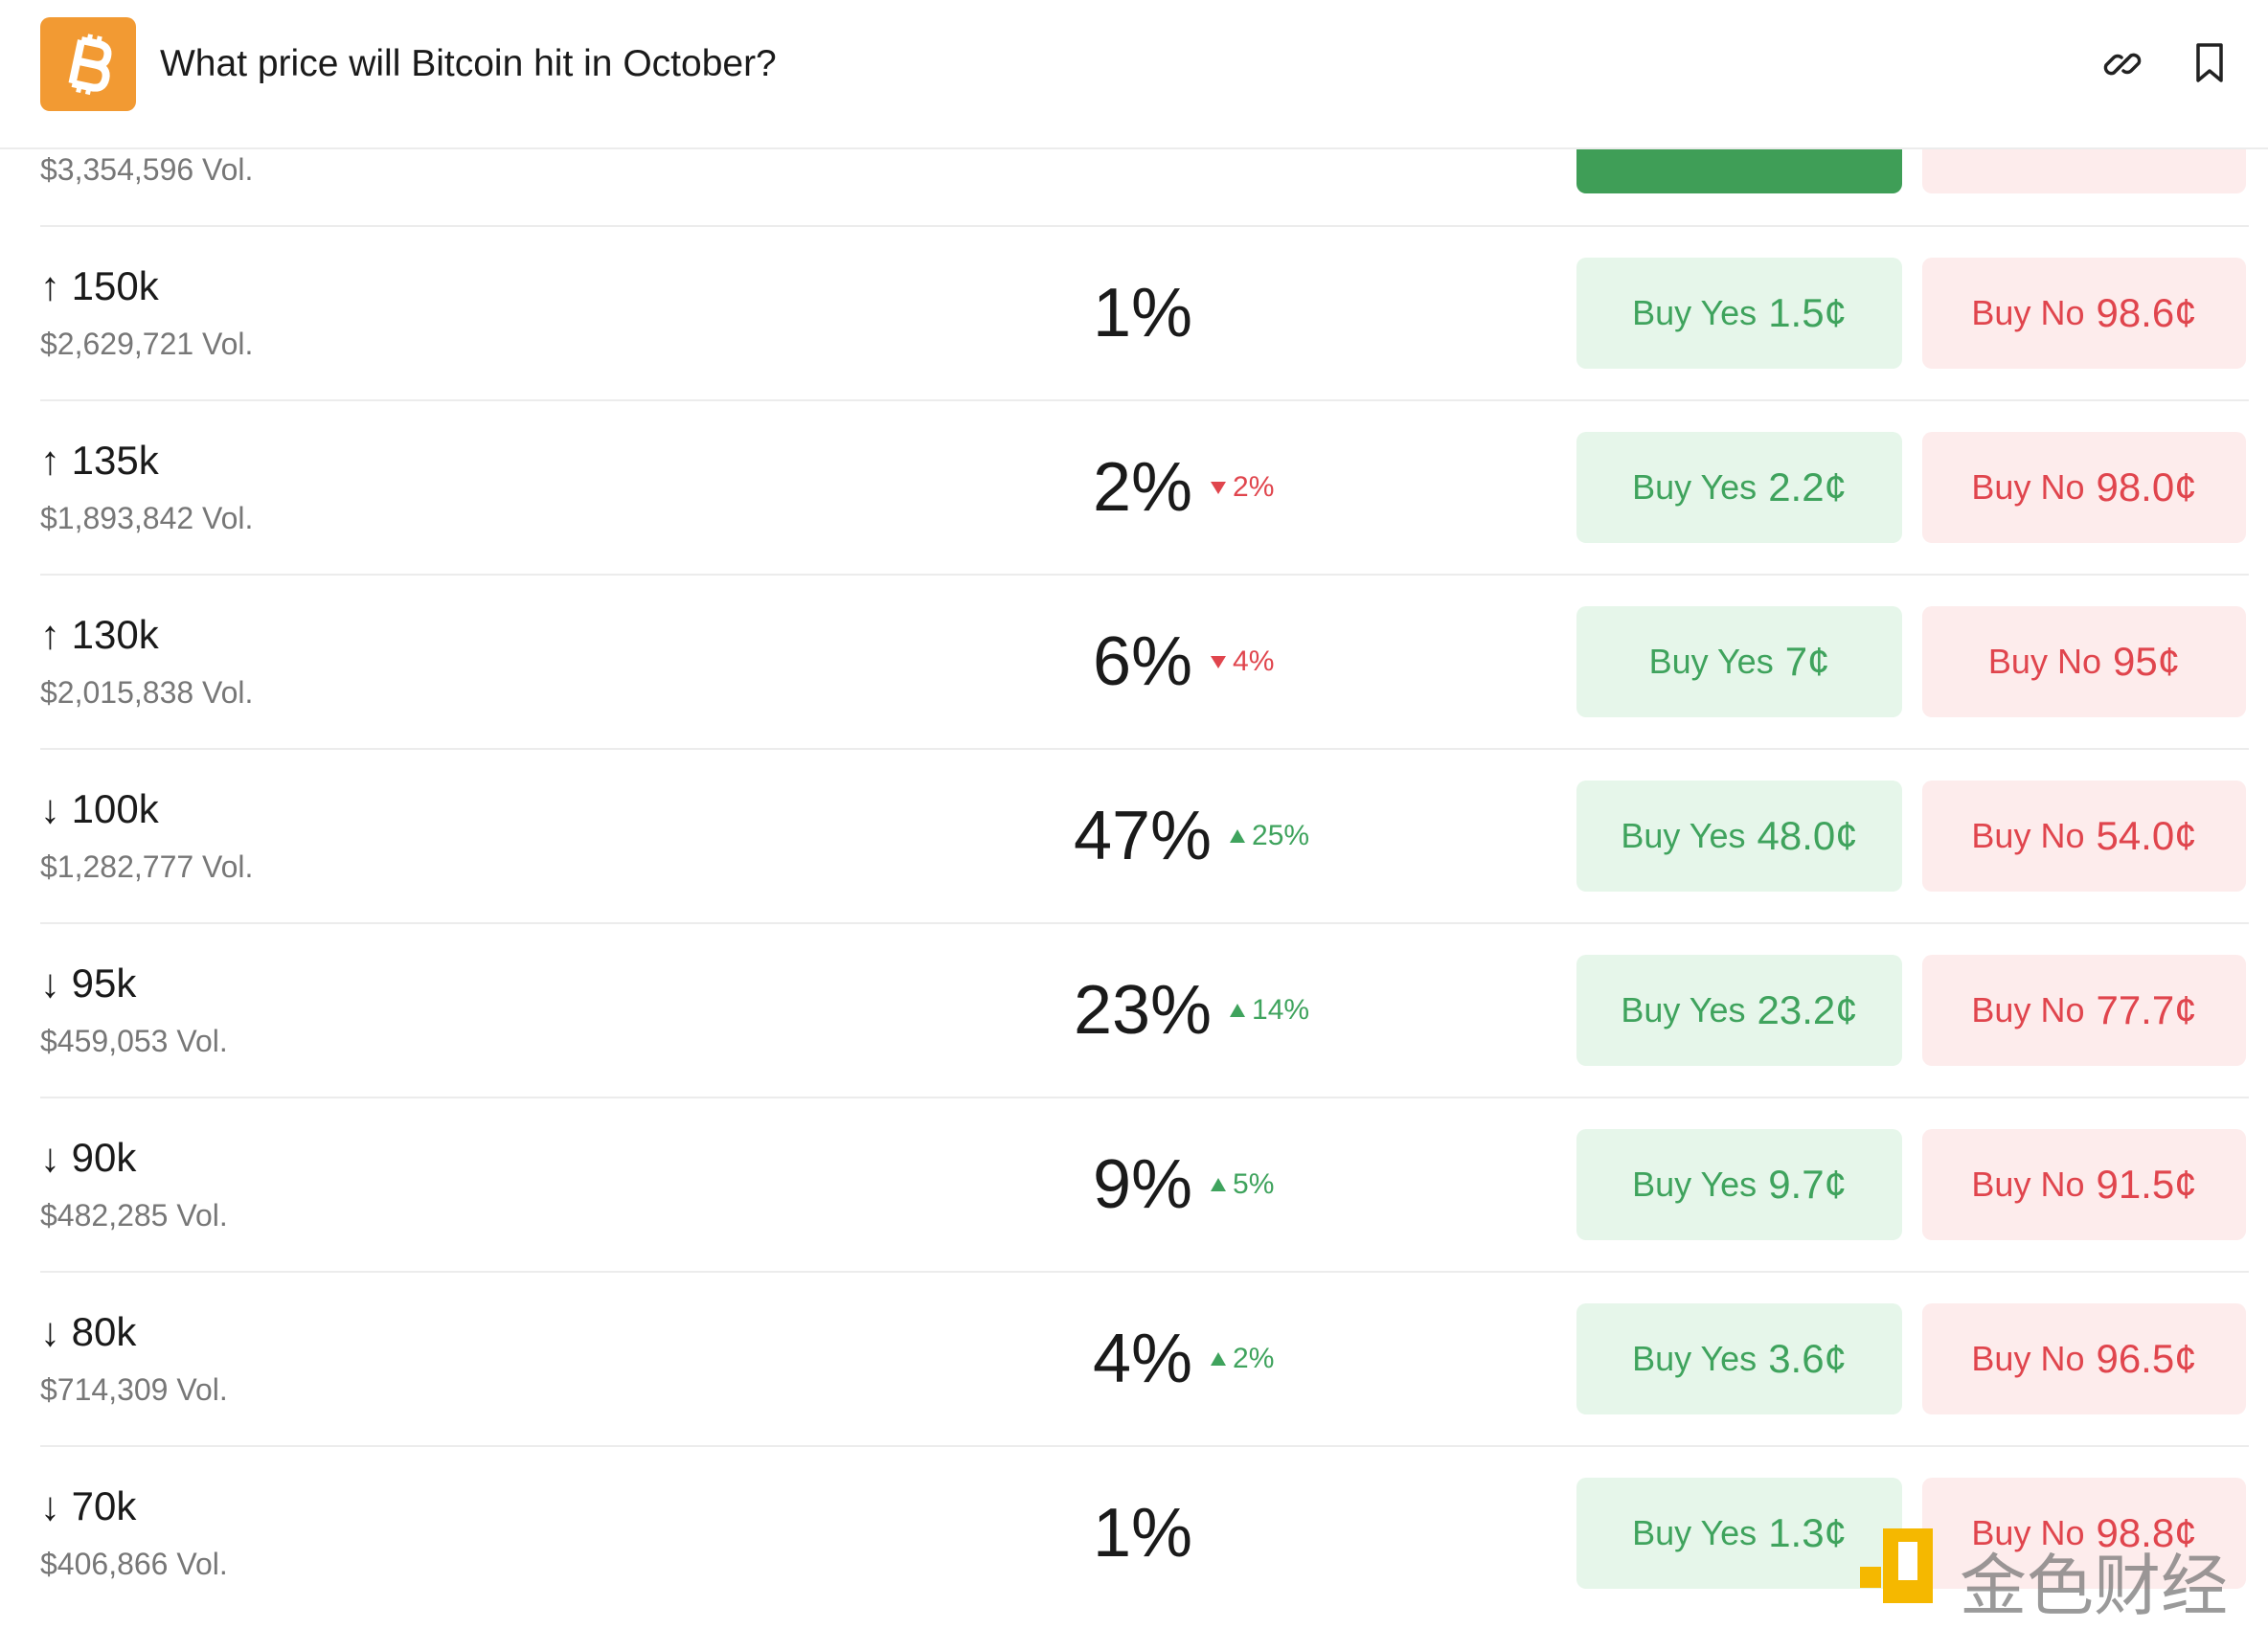 The image size is (2268, 1629). What do you see at coordinates (1142, 662) in the screenshot?
I see `probability: 6%` at bounding box center [1142, 662].